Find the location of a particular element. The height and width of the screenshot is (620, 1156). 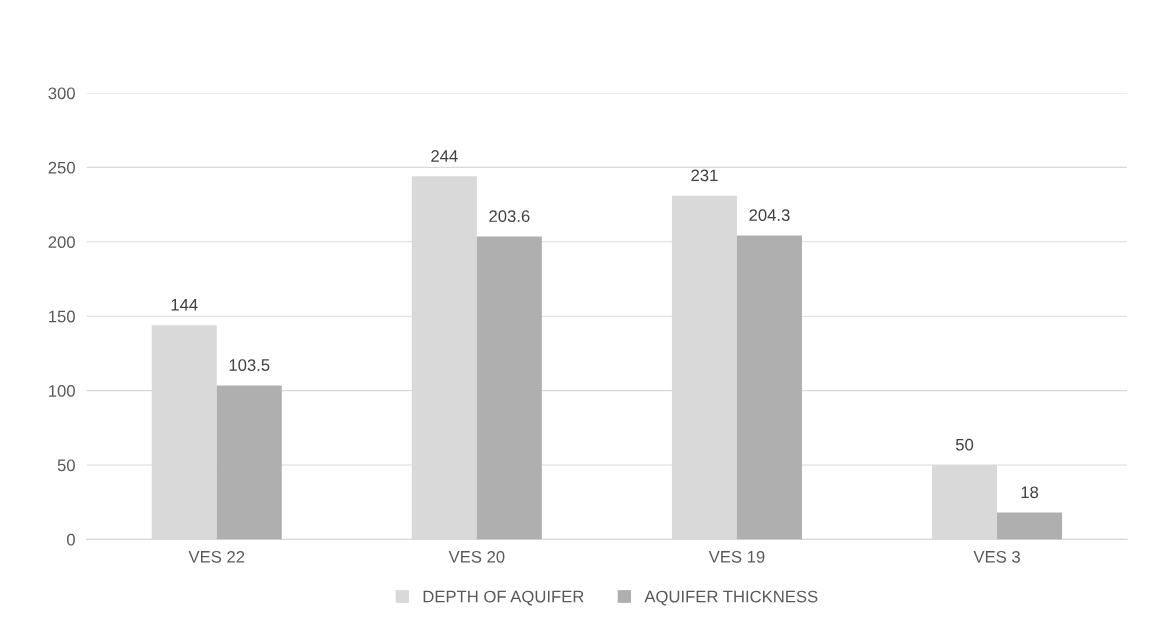

x-tick-label: VES 22 is located at coordinates (216, 556).